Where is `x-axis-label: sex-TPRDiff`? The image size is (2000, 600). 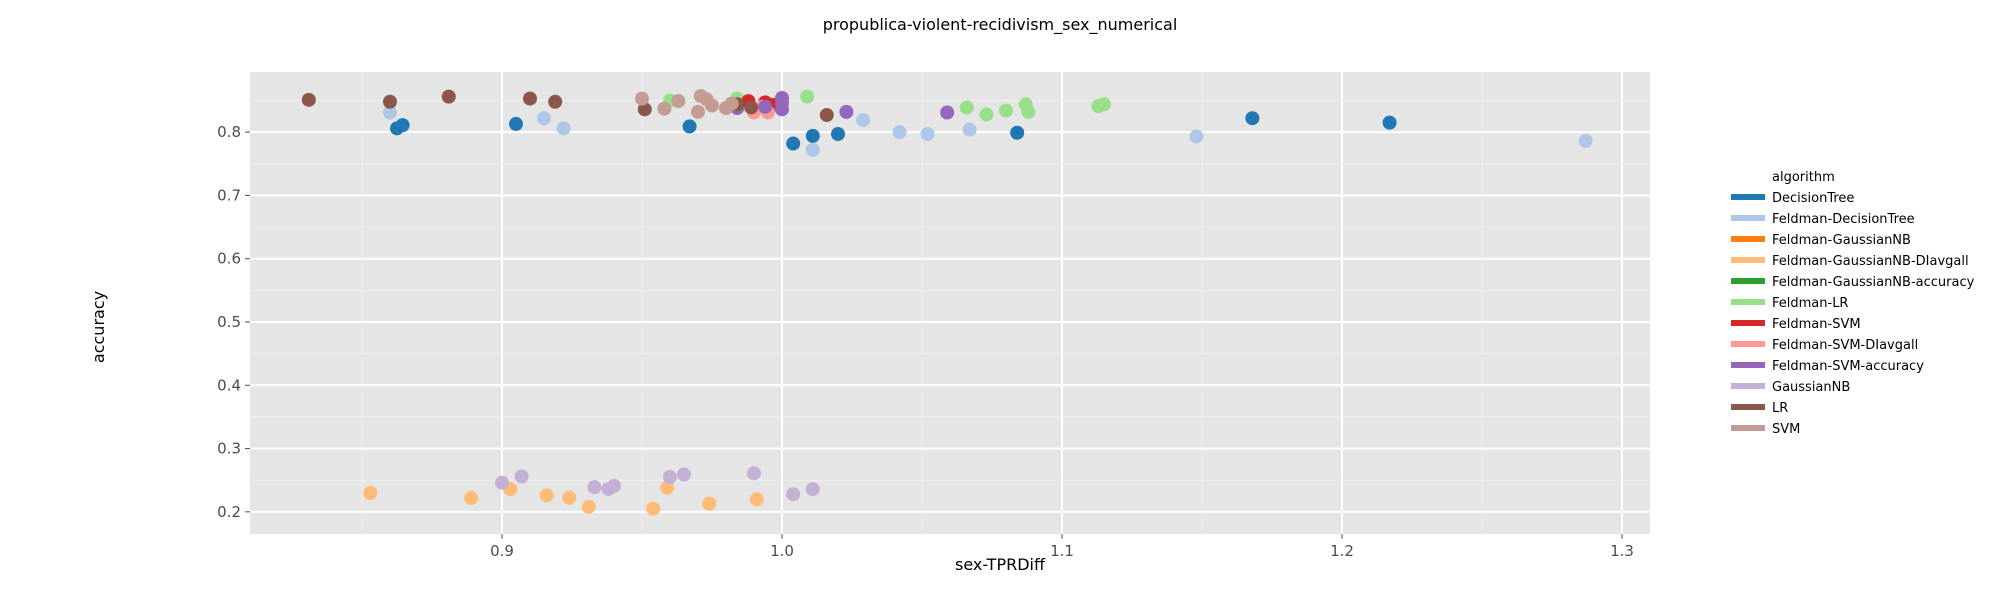 x-axis-label: sex-TPRDiff is located at coordinates (1000, 564).